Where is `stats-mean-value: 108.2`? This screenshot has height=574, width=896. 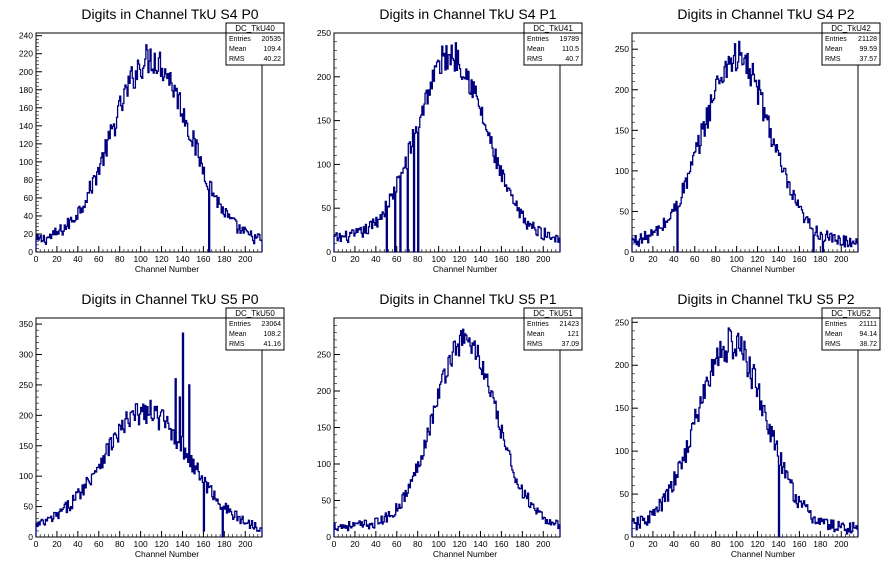
stats-mean-value: 108.2 is located at coordinates (272, 334).